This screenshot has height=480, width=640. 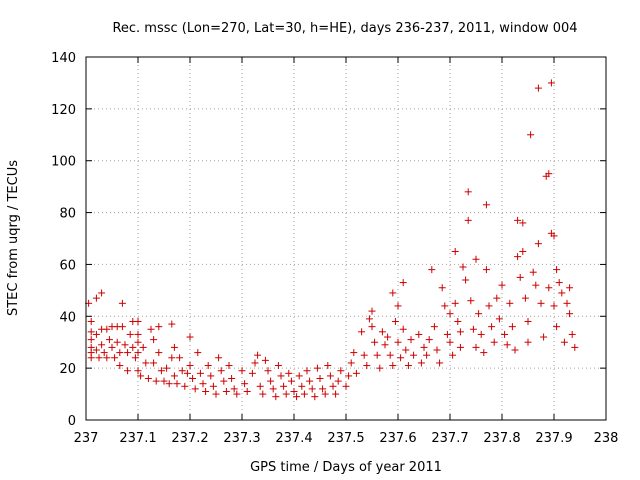 What do you see at coordinates (13, 238) in the screenshot?
I see `y-axis-label: STEC from uqrg / TECUs` at bounding box center [13, 238].